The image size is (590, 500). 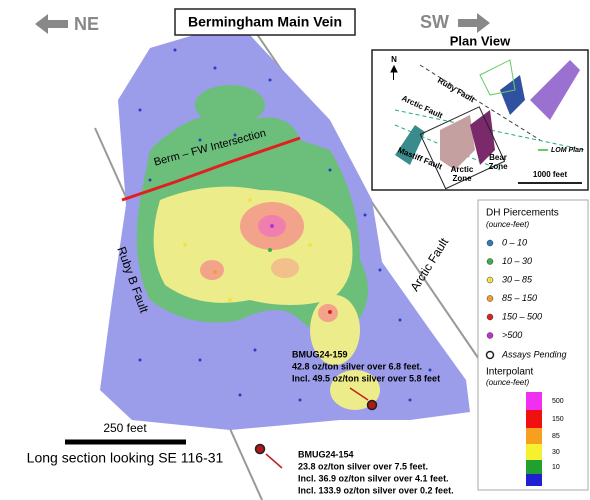 What do you see at coordinates (512, 335) in the screenshot?
I see `legend-label: >500` at bounding box center [512, 335].